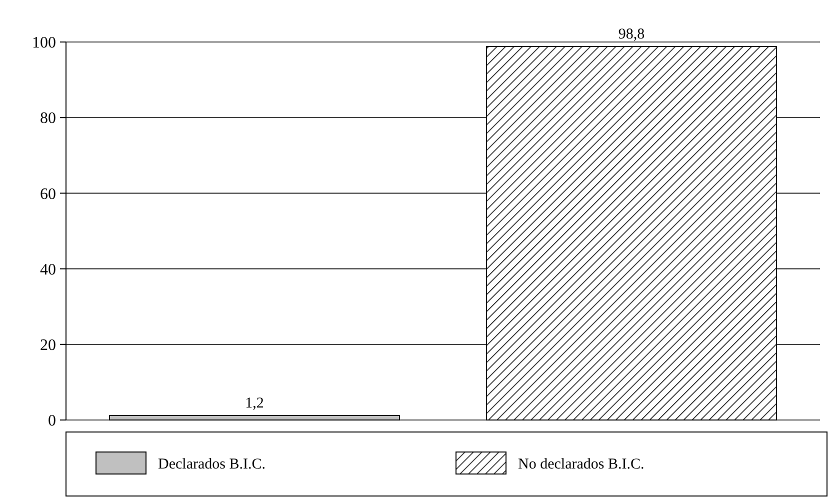  Describe the element at coordinates (44, 43) in the screenshot. I see `y-tick-label: 100` at that location.